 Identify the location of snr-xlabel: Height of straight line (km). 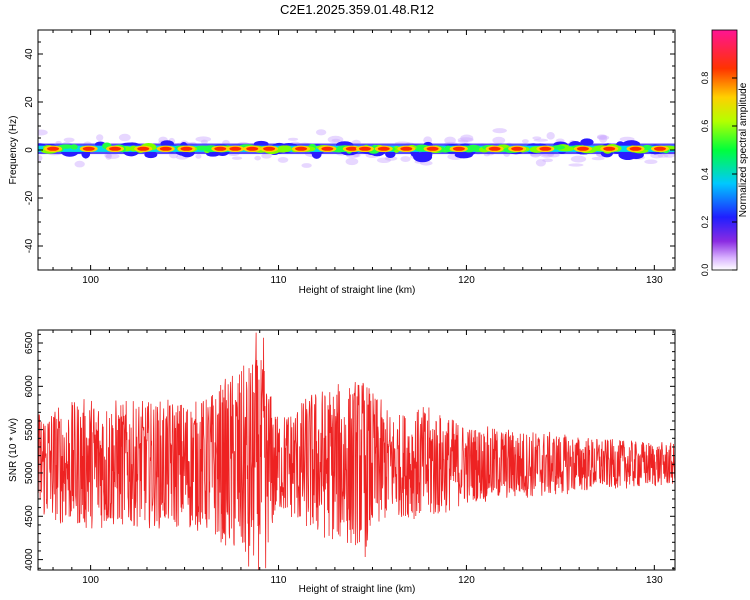
(357, 589).